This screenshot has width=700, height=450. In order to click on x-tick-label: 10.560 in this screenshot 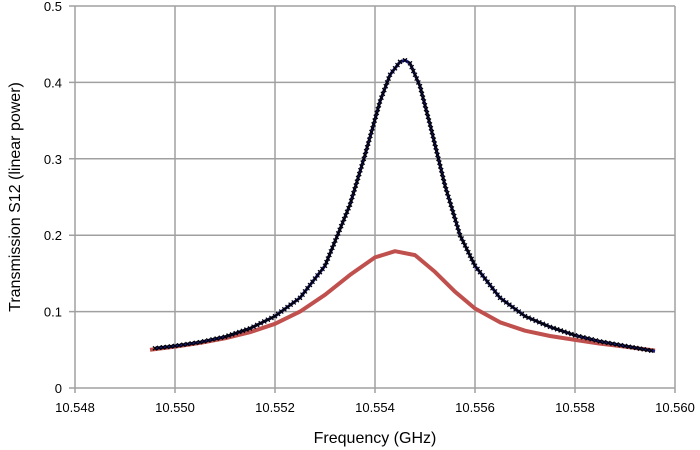, I will do `click(675, 407)`.